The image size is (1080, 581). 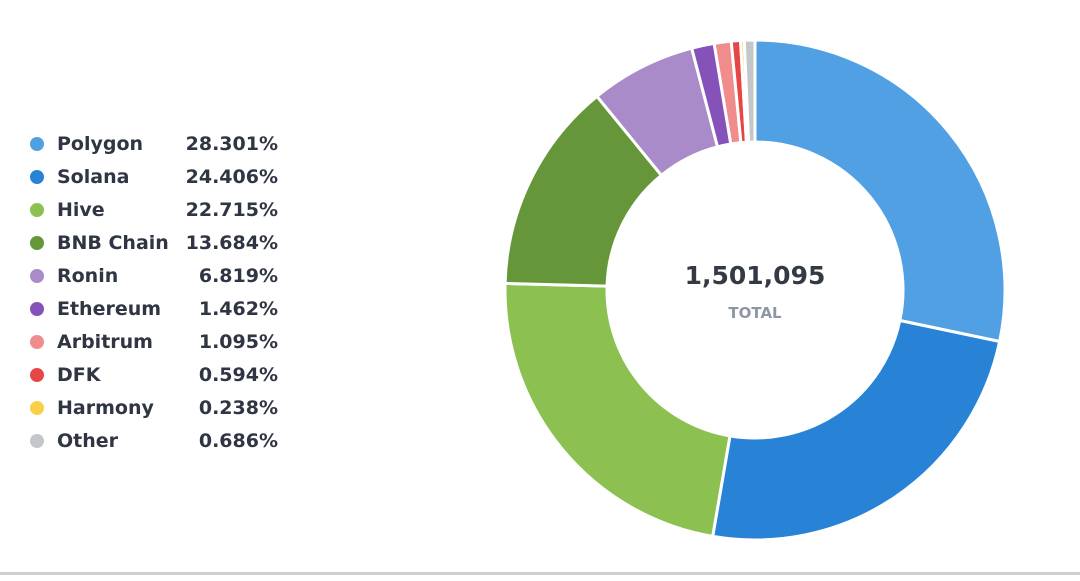 What do you see at coordinates (105, 341) in the screenshot?
I see `legend-label: Arbitrum` at bounding box center [105, 341].